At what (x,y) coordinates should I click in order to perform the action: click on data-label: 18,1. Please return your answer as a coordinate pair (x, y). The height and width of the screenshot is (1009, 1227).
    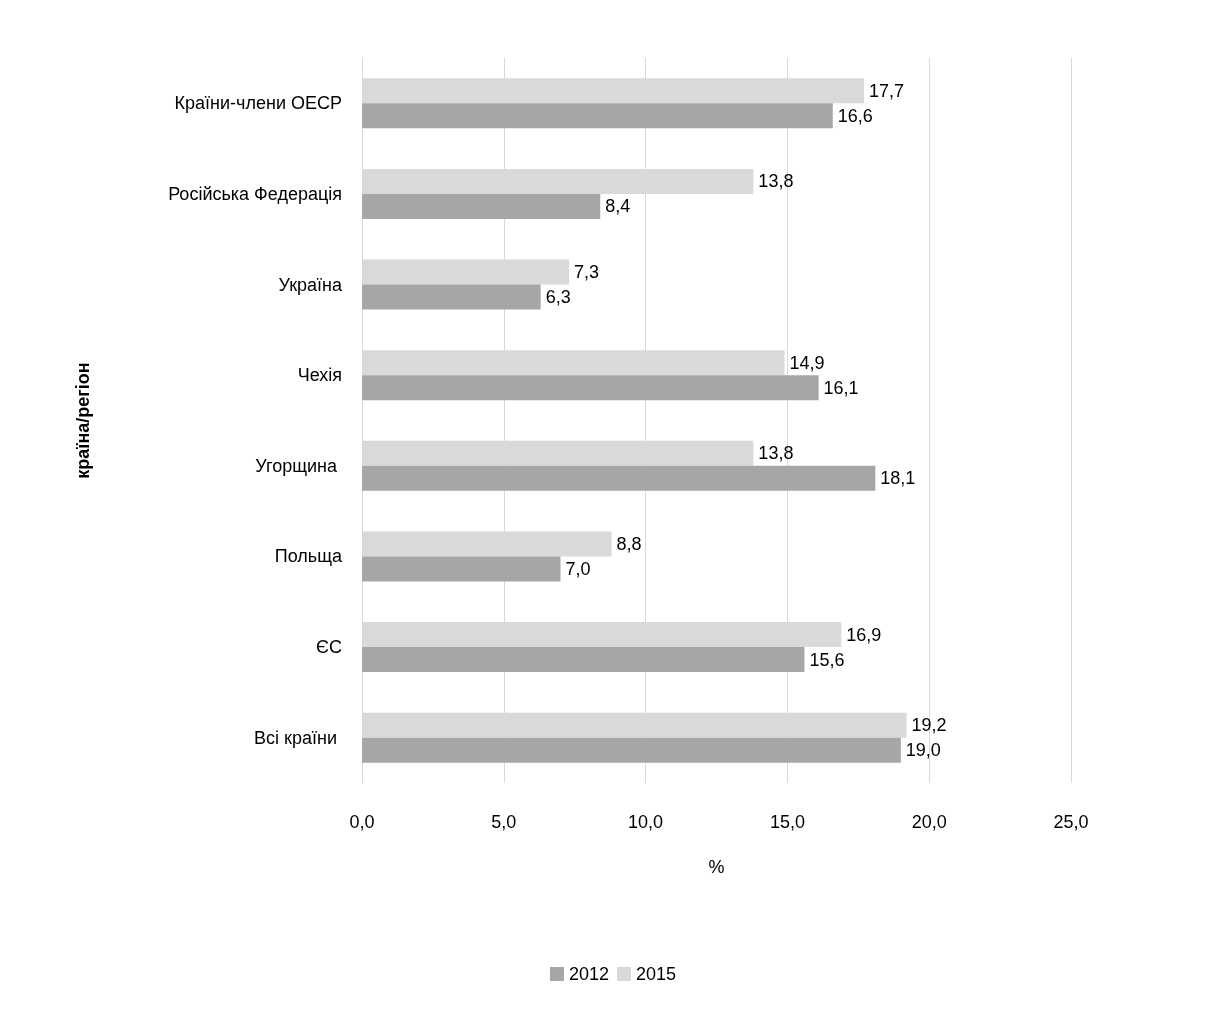
    Looking at the image, I should click on (898, 478).